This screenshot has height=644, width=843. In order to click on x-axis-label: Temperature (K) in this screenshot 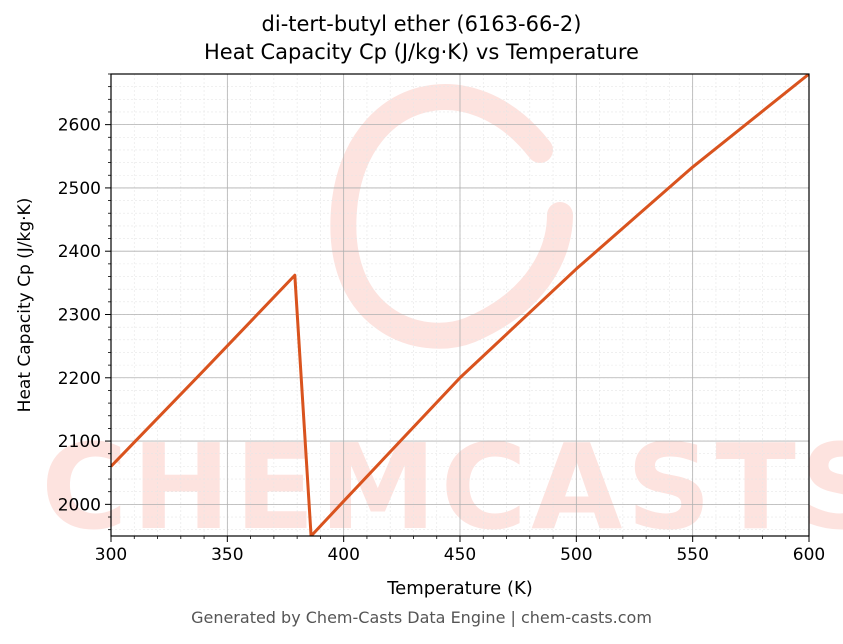, I will do `click(459, 588)`.